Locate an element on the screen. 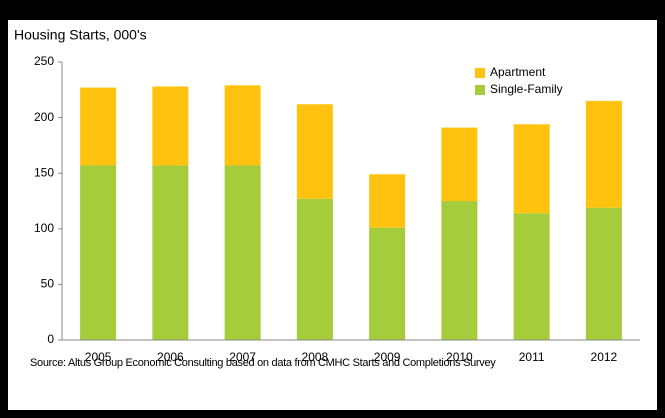 The width and height of the screenshot is (665, 418). y-tick-label: 200 is located at coordinates (44, 117).